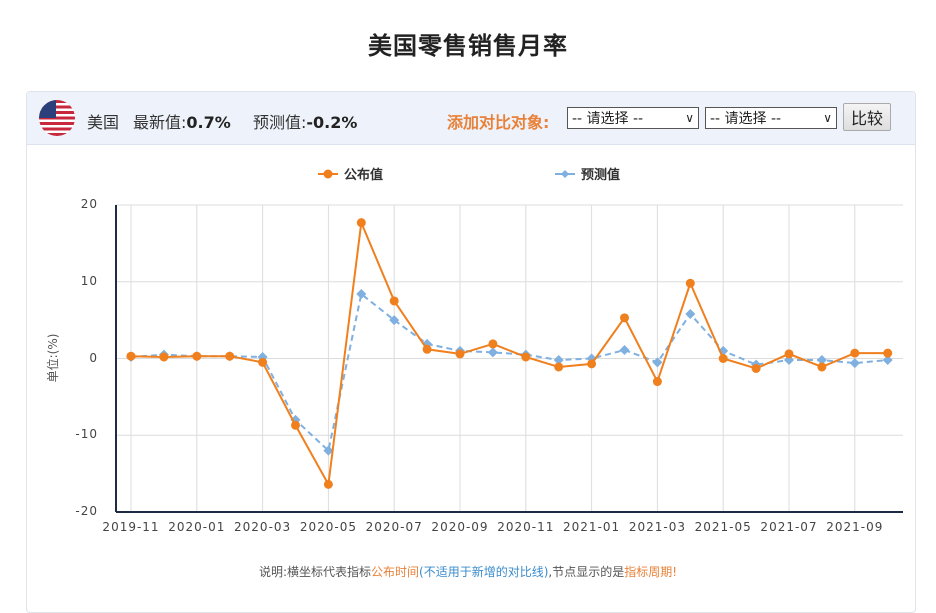  I want to click on latest-value-label: 最新值:0.7%, so click(182, 121).